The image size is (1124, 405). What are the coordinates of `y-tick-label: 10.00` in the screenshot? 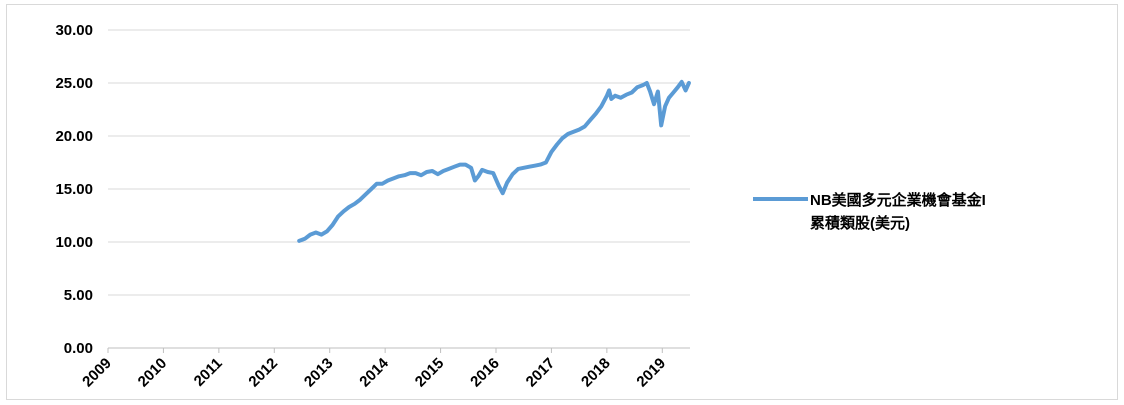 It's located at (74, 242).